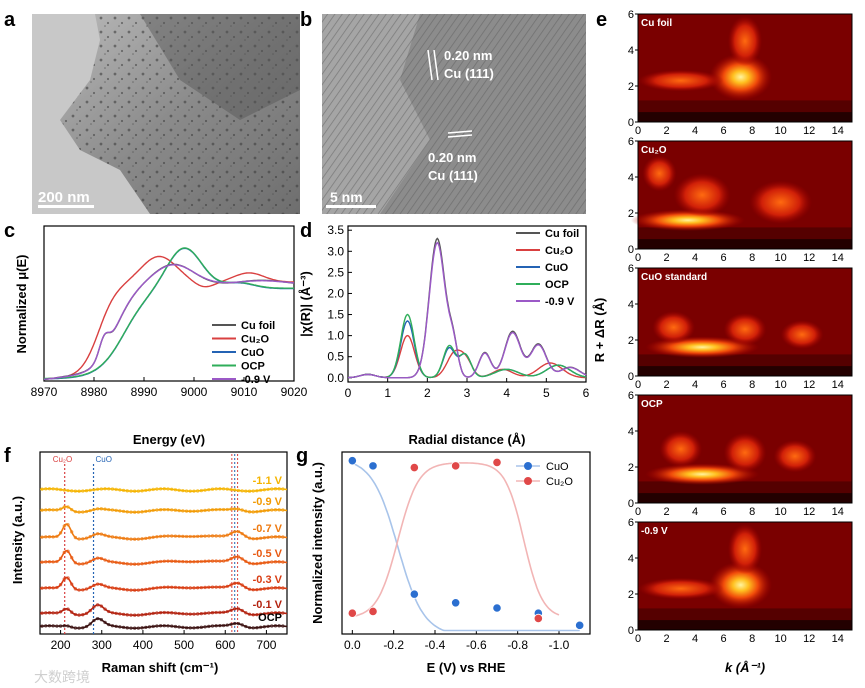 This screenshot has height=688, width=865. Describe the element at coordinates (599, 330) in the screenshot. I see `wavelet-ylabel: R + ΔR (Å)` at that location.